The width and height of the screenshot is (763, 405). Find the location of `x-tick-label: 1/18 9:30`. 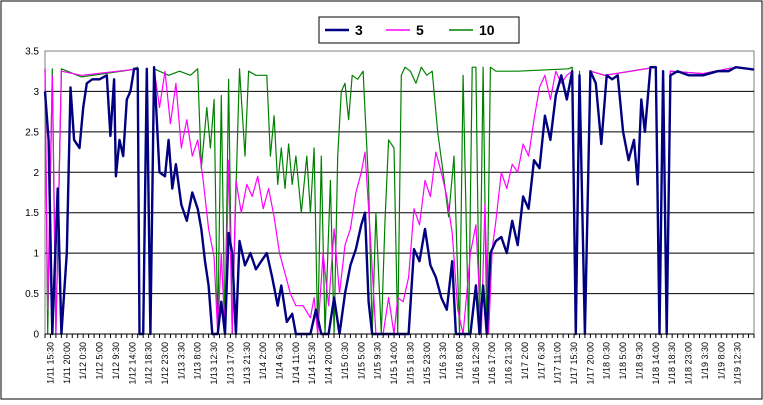

x-tick-label: 1/18 9:30 is located at coordinates (640, 361).